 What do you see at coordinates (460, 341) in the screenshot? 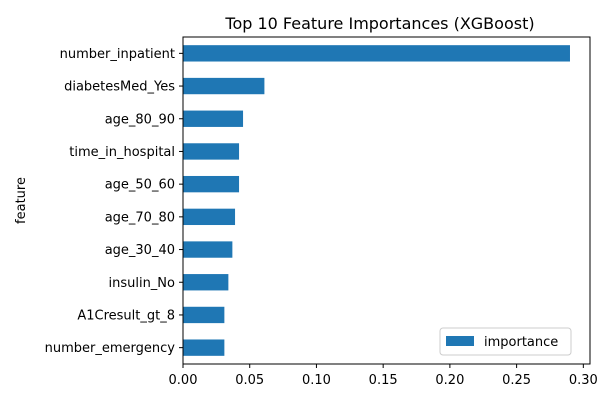
I see `legend-swatch` at bounding box center [460, 341].